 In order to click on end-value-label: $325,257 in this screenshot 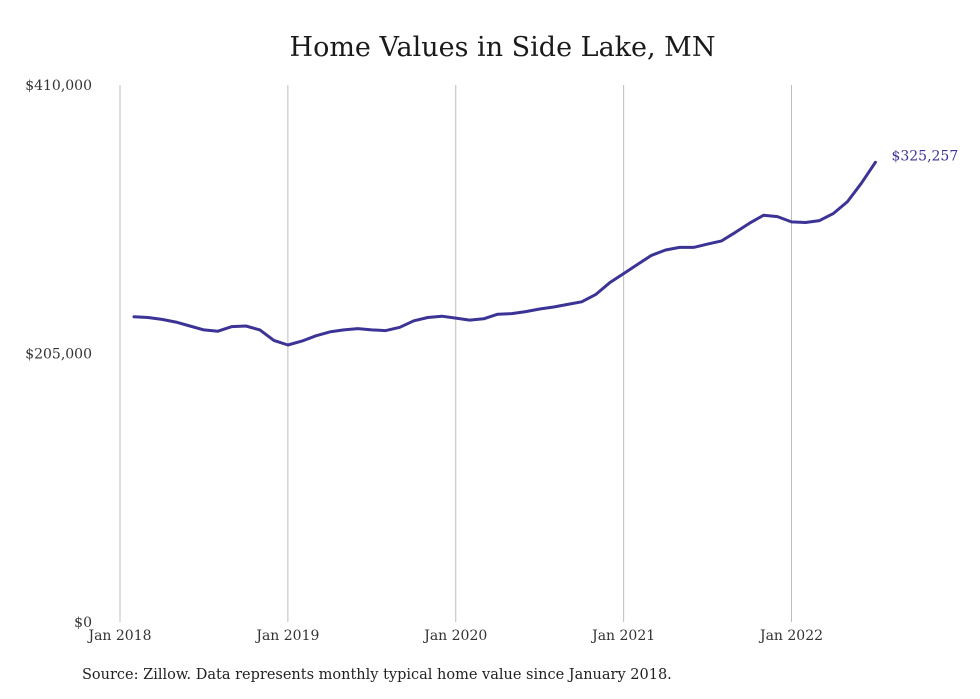, I will do `click(924, 156)`.